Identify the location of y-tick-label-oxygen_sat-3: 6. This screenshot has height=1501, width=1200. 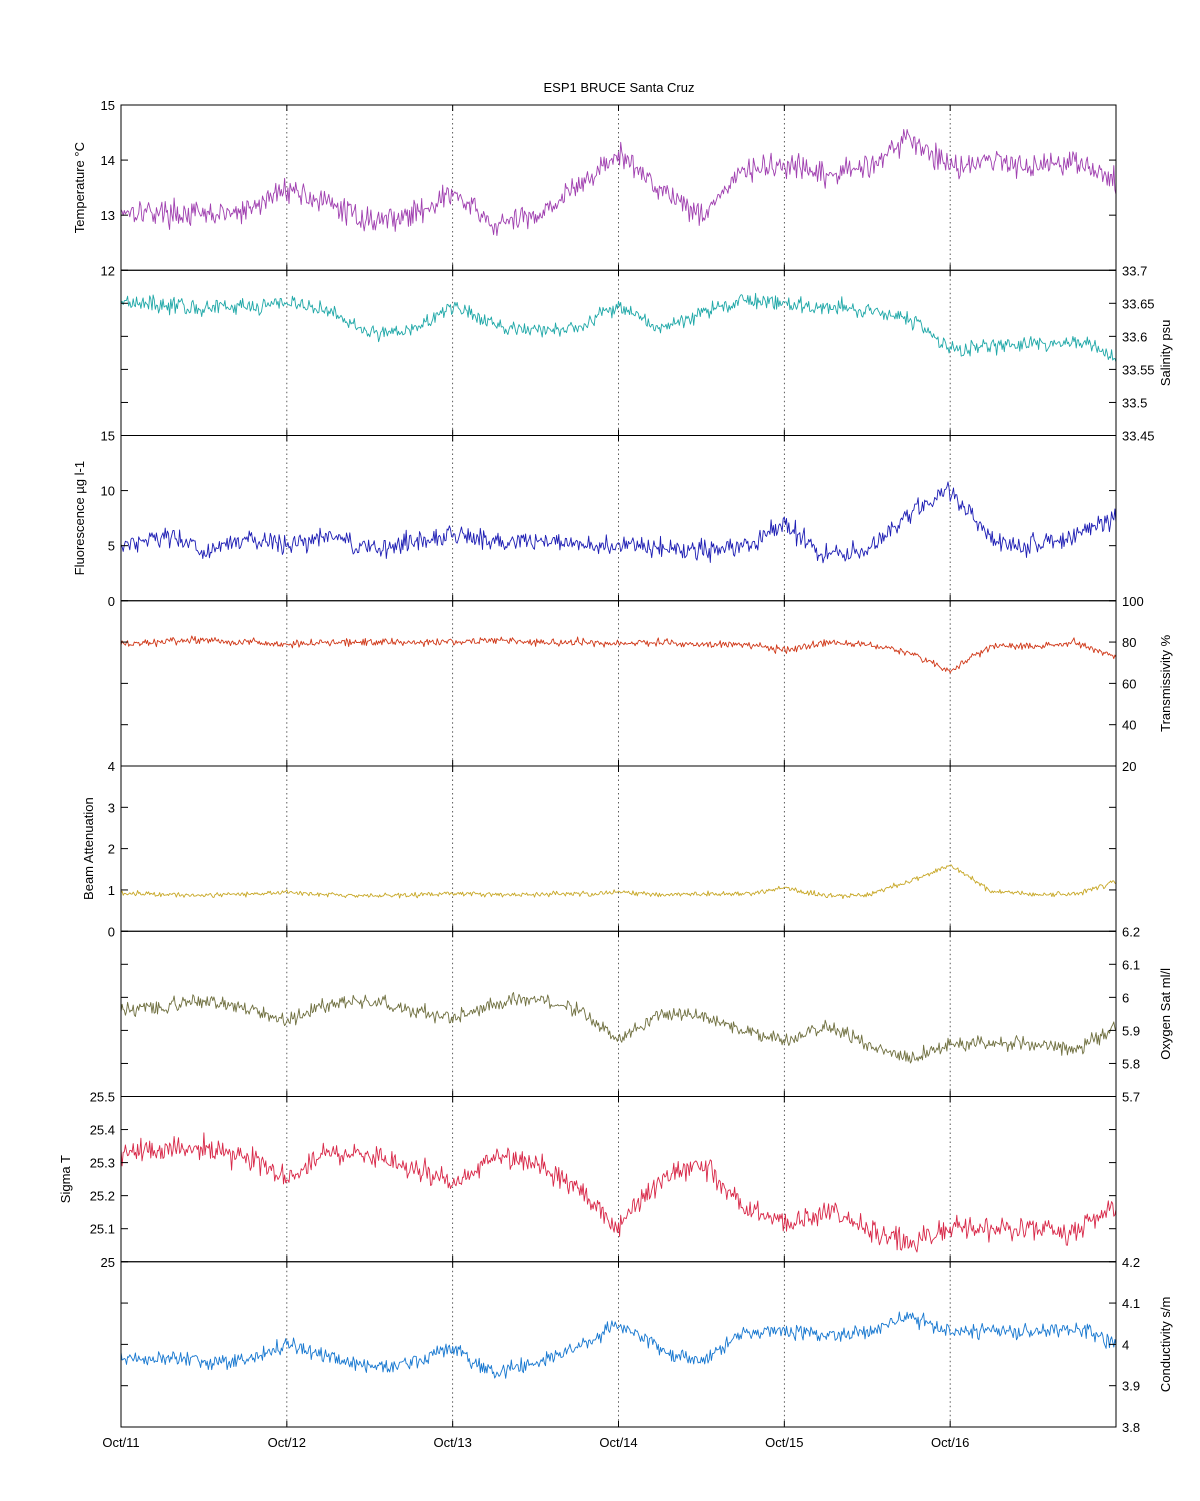
(1125, 997).